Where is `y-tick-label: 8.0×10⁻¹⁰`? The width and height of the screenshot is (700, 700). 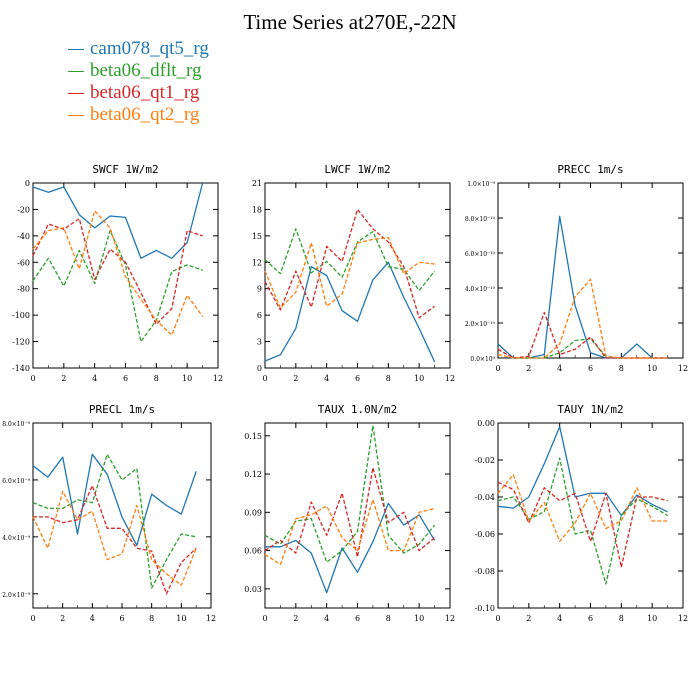
y-tick-label: 8.0×10⁻¹⁰ is located at coordinates (480, 219).